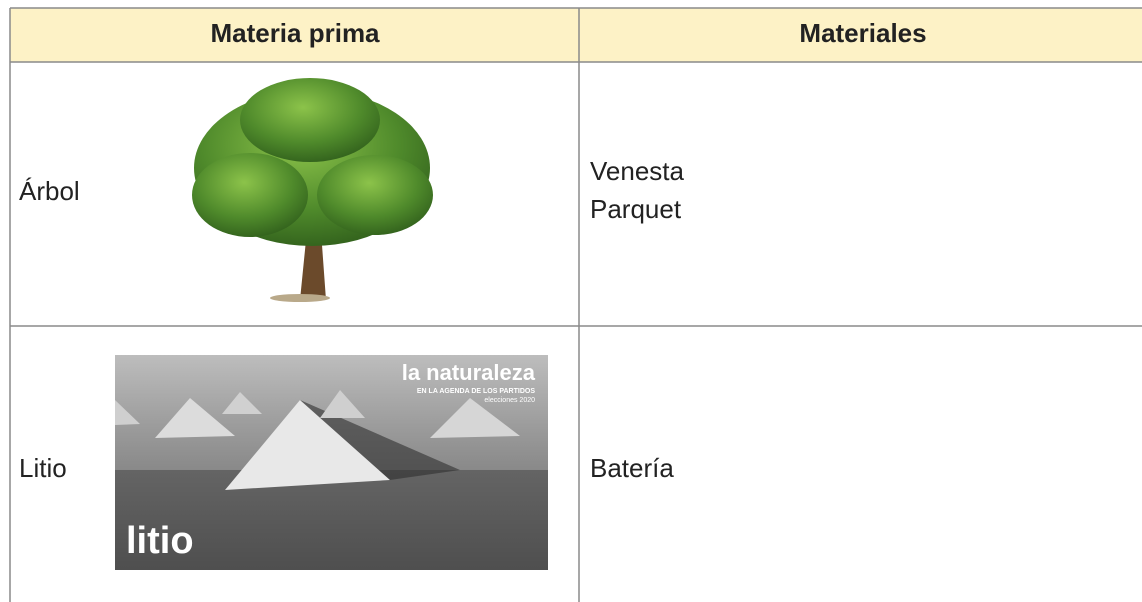 This screenshot has height=602, width=1142. What do you see at coordinates (476, 391) in the screenshot?
I see `image-kicker: EN LA AGENDA DE LOS PARTIDOS` at bounding box center [476, 391].